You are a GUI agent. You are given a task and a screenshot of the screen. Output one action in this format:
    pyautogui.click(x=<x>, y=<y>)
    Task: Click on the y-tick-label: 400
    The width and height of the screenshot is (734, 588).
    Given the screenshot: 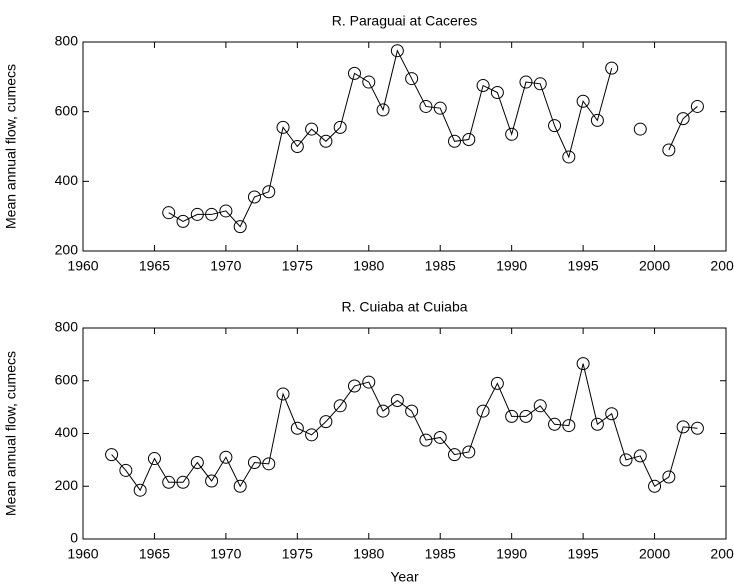 What is the action you would take?
    pyautogui.click(x=67, y=432)
    